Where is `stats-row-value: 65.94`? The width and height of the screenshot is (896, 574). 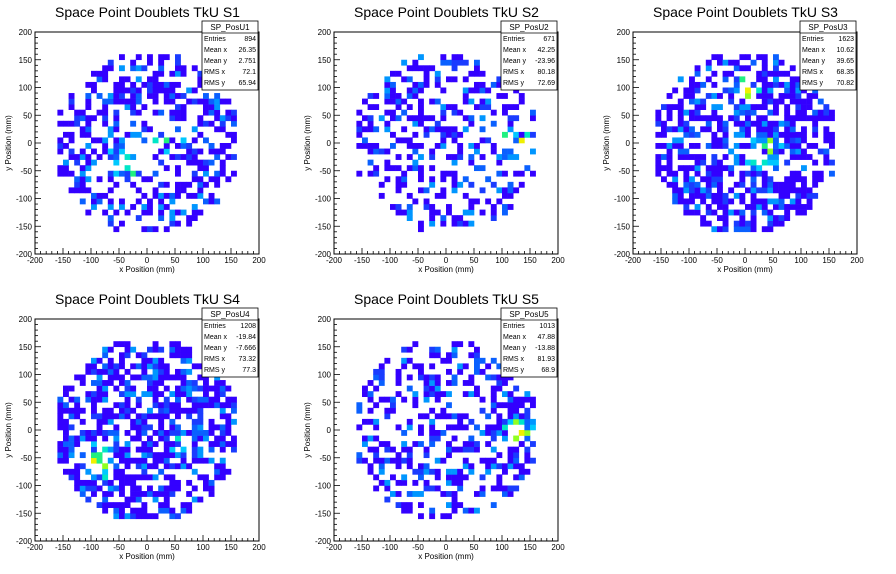
stats-row-value: 65.94 is located at coordinates (247, 83).